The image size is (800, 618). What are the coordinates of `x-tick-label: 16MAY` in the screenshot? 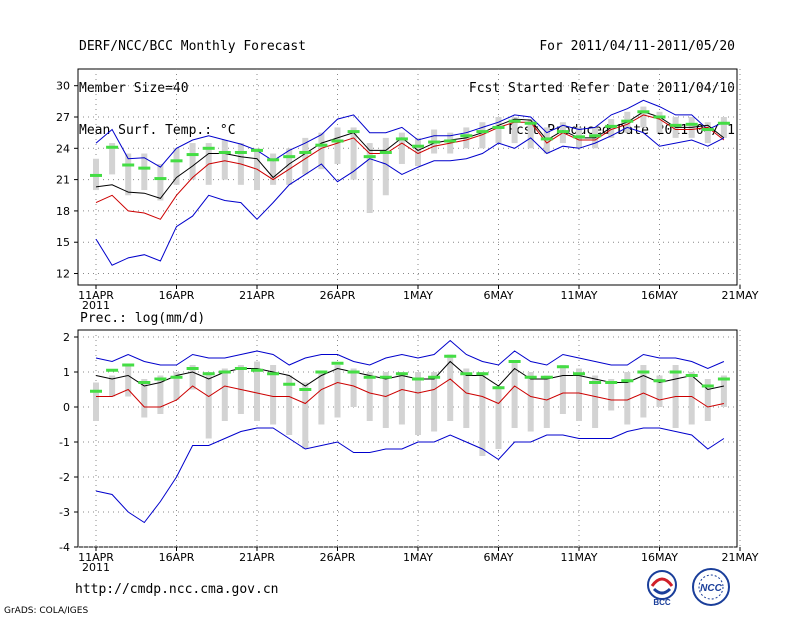 It's located at (659, 295).